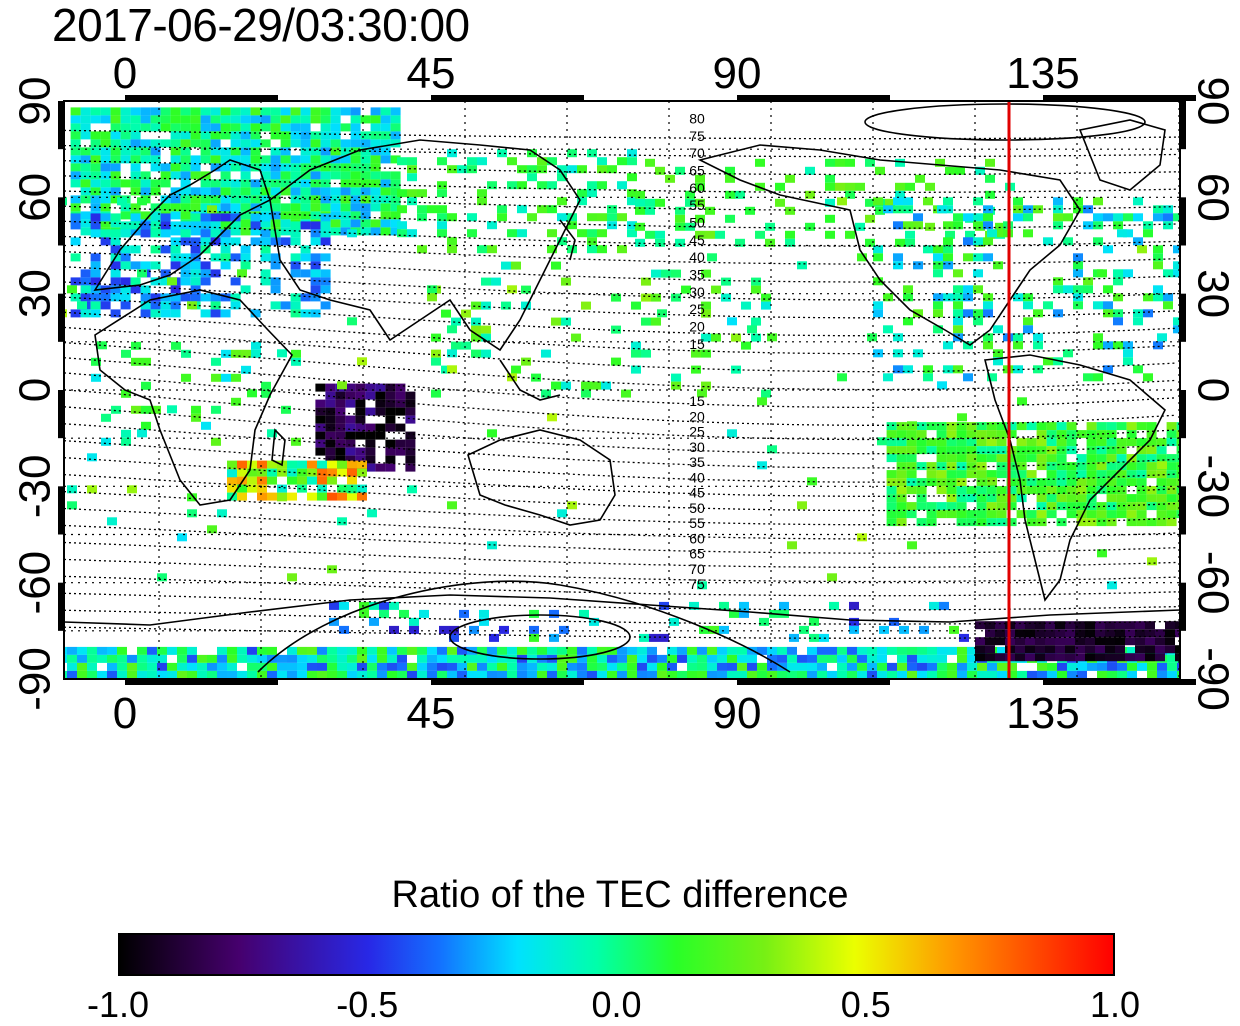  Describe the element at coordinates (737, 713) in the screenshot. I see `x-tick-label-bottom: 90` at that location.